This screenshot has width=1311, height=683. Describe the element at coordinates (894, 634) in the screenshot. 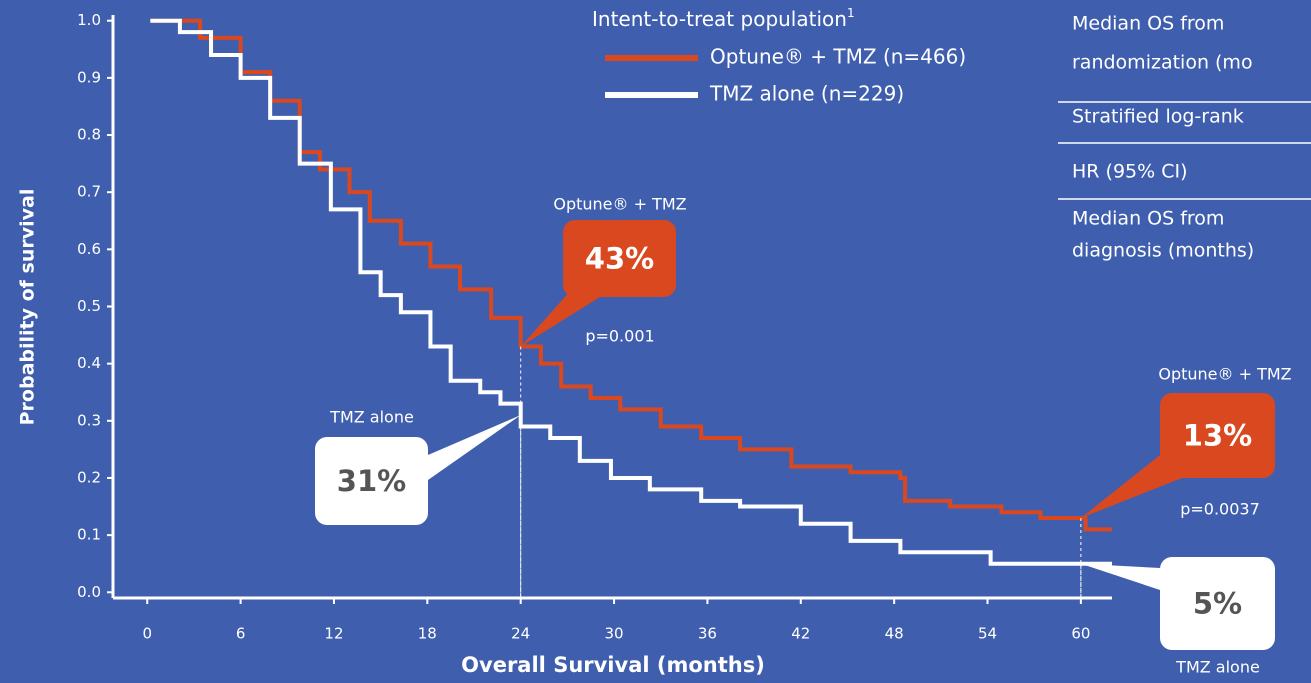

I see `x-tick-label: 48` at that location.